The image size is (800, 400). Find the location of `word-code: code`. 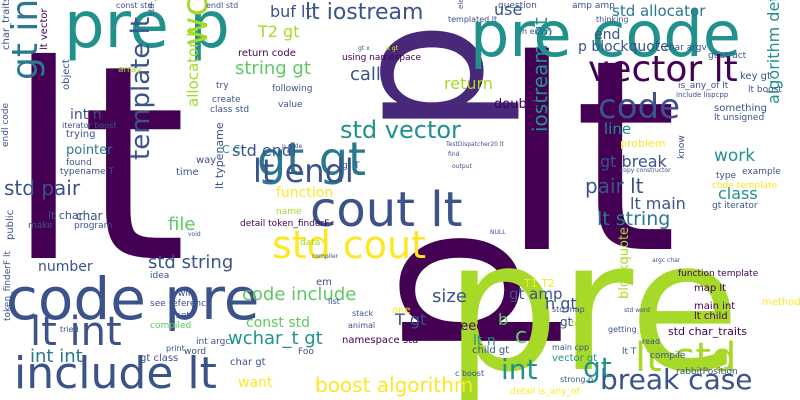

word-code: code is located at coordinates (639, 107).